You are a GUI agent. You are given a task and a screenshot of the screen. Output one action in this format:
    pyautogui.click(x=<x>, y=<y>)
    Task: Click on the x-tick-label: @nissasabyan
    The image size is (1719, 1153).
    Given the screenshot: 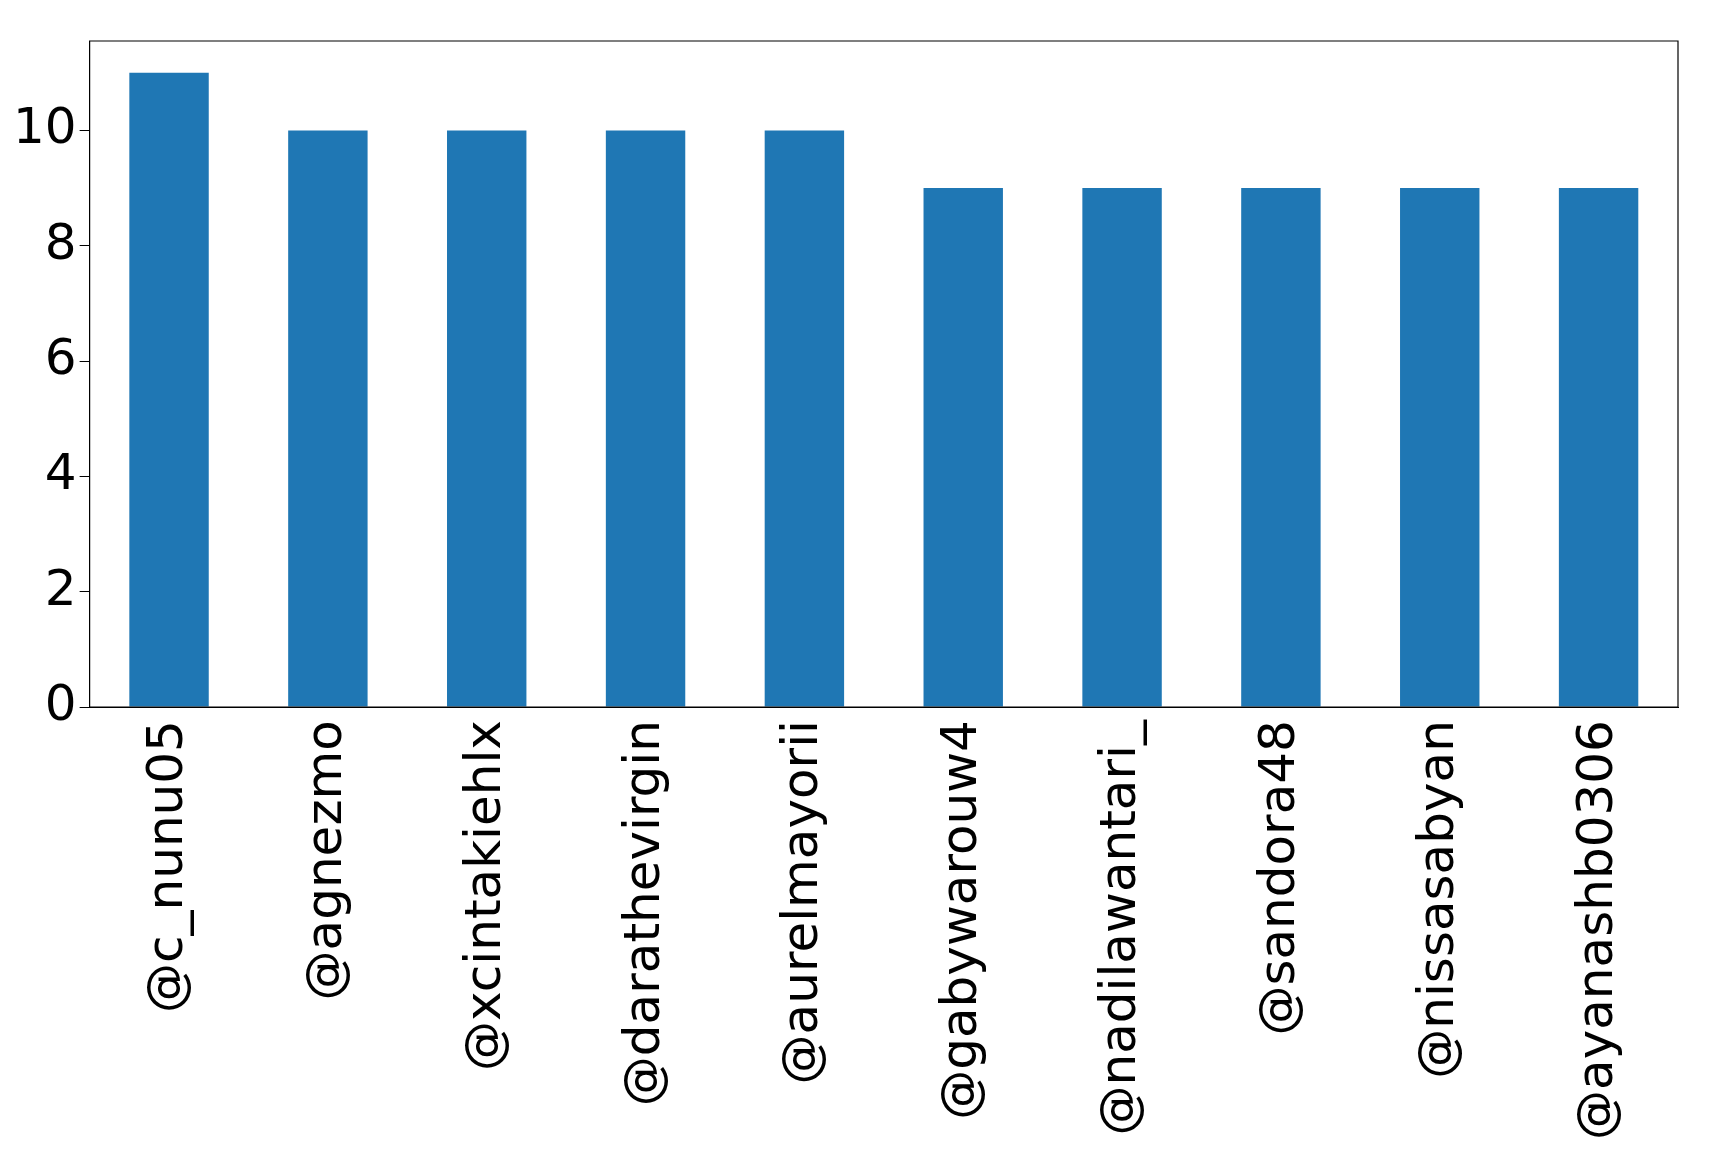 What is the action you would take?
    pyautogui.click(x=1435, y=899)
    